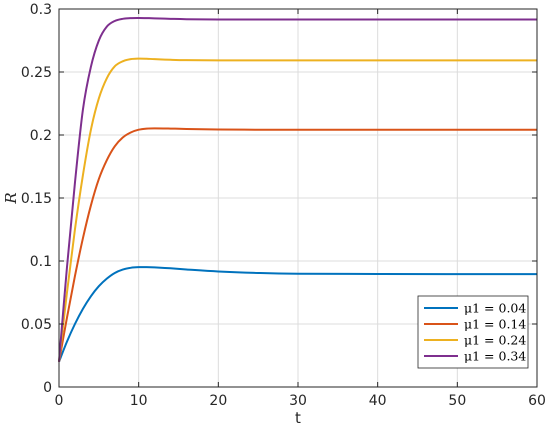  What do you see at coordinates (378, 401) in the screenshot?
I see `x-tick-label: 40` at bounding box center [378, 401].